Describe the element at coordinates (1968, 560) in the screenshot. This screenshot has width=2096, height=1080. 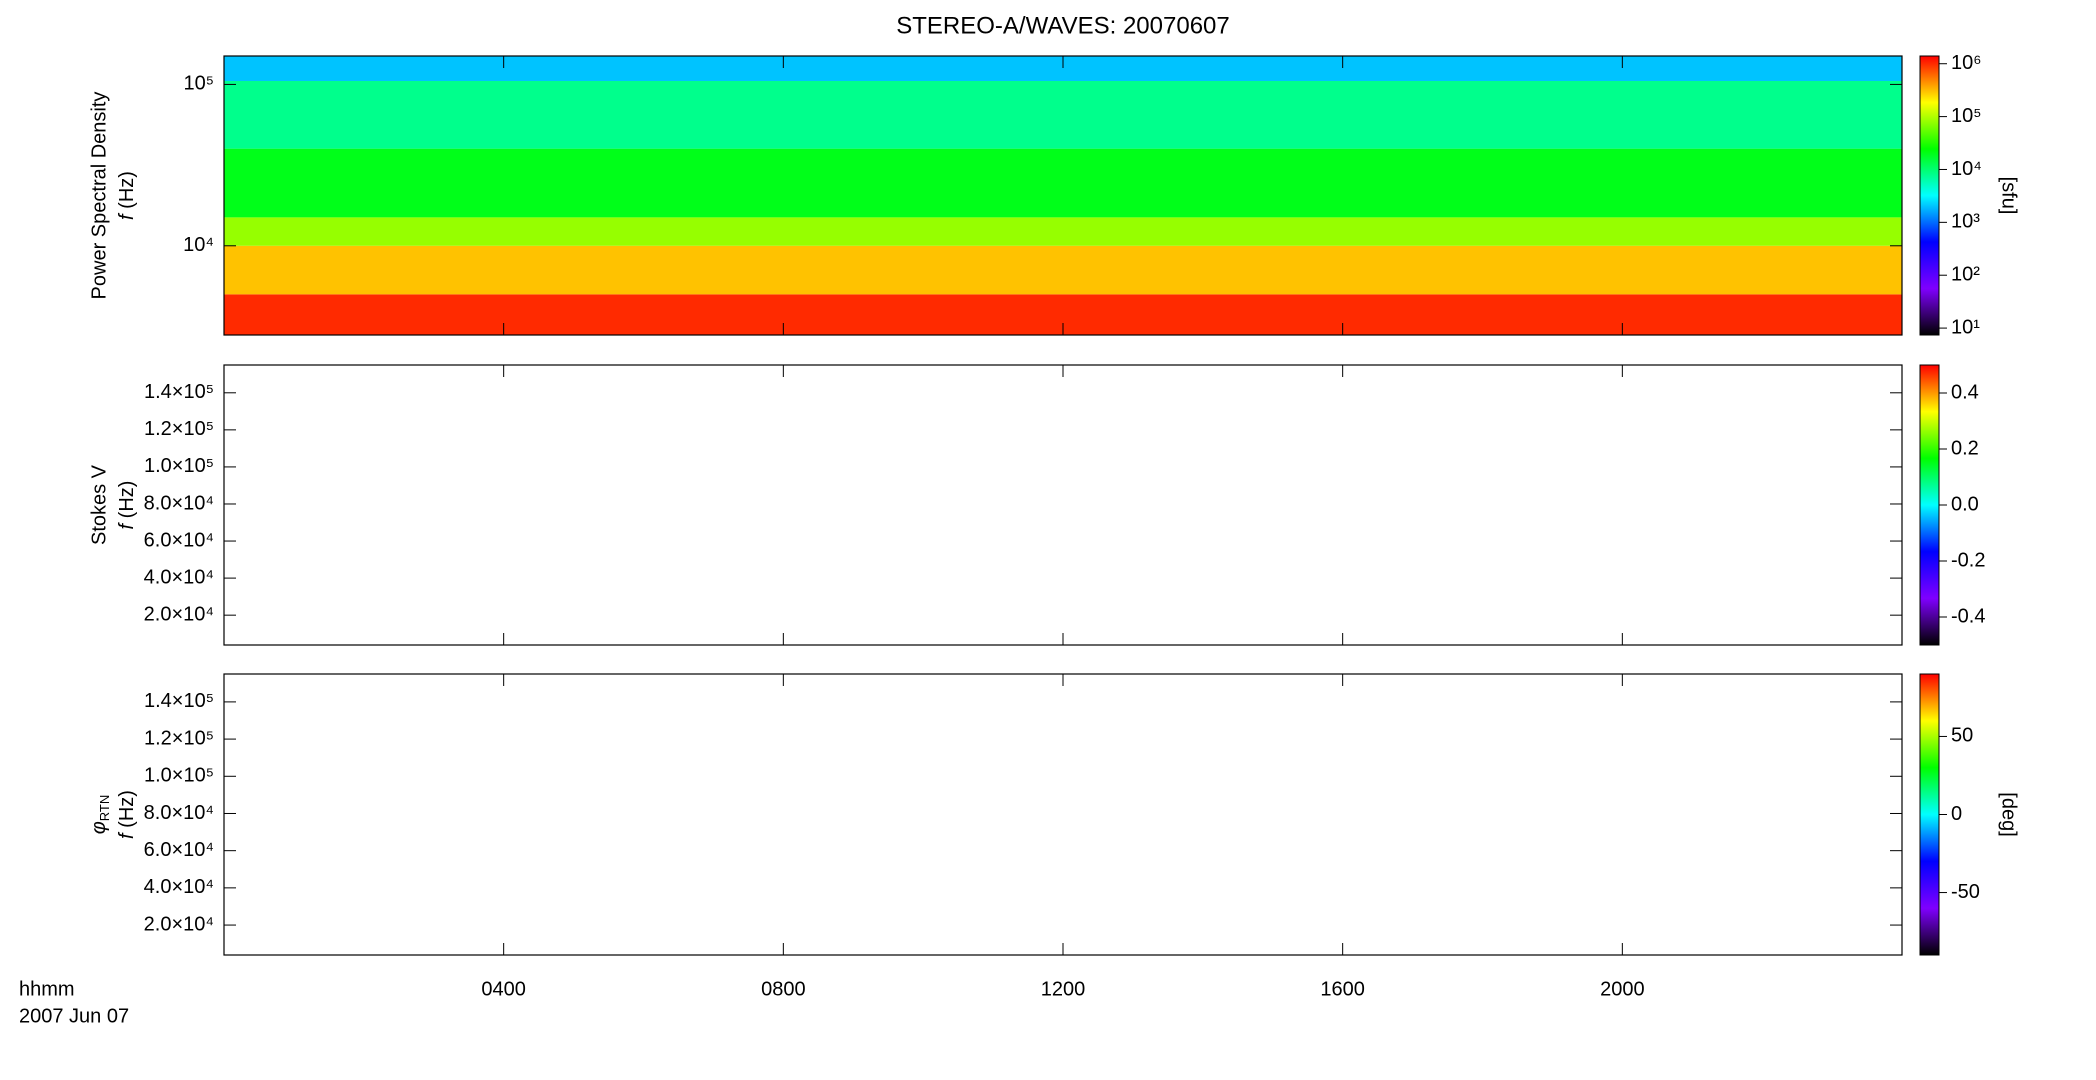
I see `colorbar-tick-label: -0.2` at that location.